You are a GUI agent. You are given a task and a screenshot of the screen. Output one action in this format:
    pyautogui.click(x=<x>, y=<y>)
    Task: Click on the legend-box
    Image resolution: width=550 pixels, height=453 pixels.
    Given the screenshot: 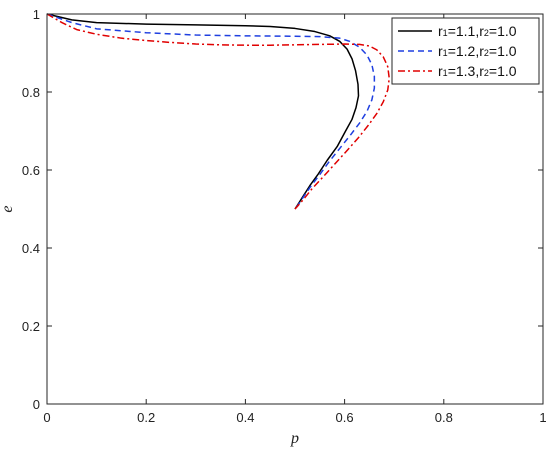 What is the action you would take?
    pyautogui.click(x=465, y=51)
    